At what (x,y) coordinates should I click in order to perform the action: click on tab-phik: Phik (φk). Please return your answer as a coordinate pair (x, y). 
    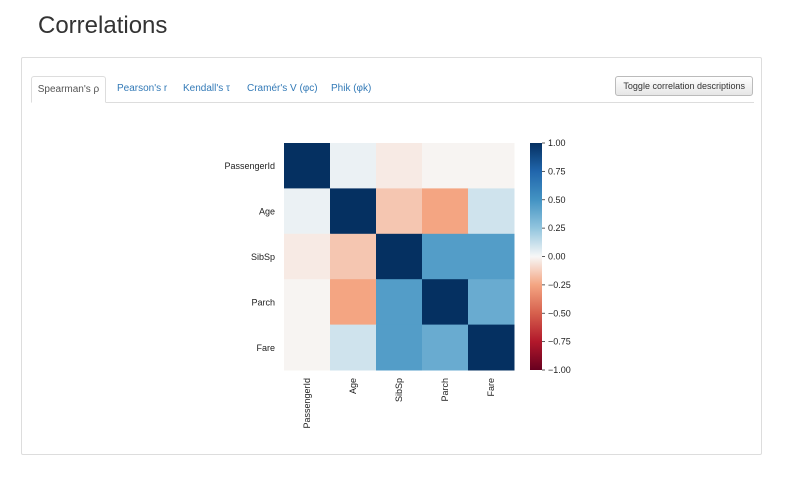
    Looking at the image, I should click on (351, 88).